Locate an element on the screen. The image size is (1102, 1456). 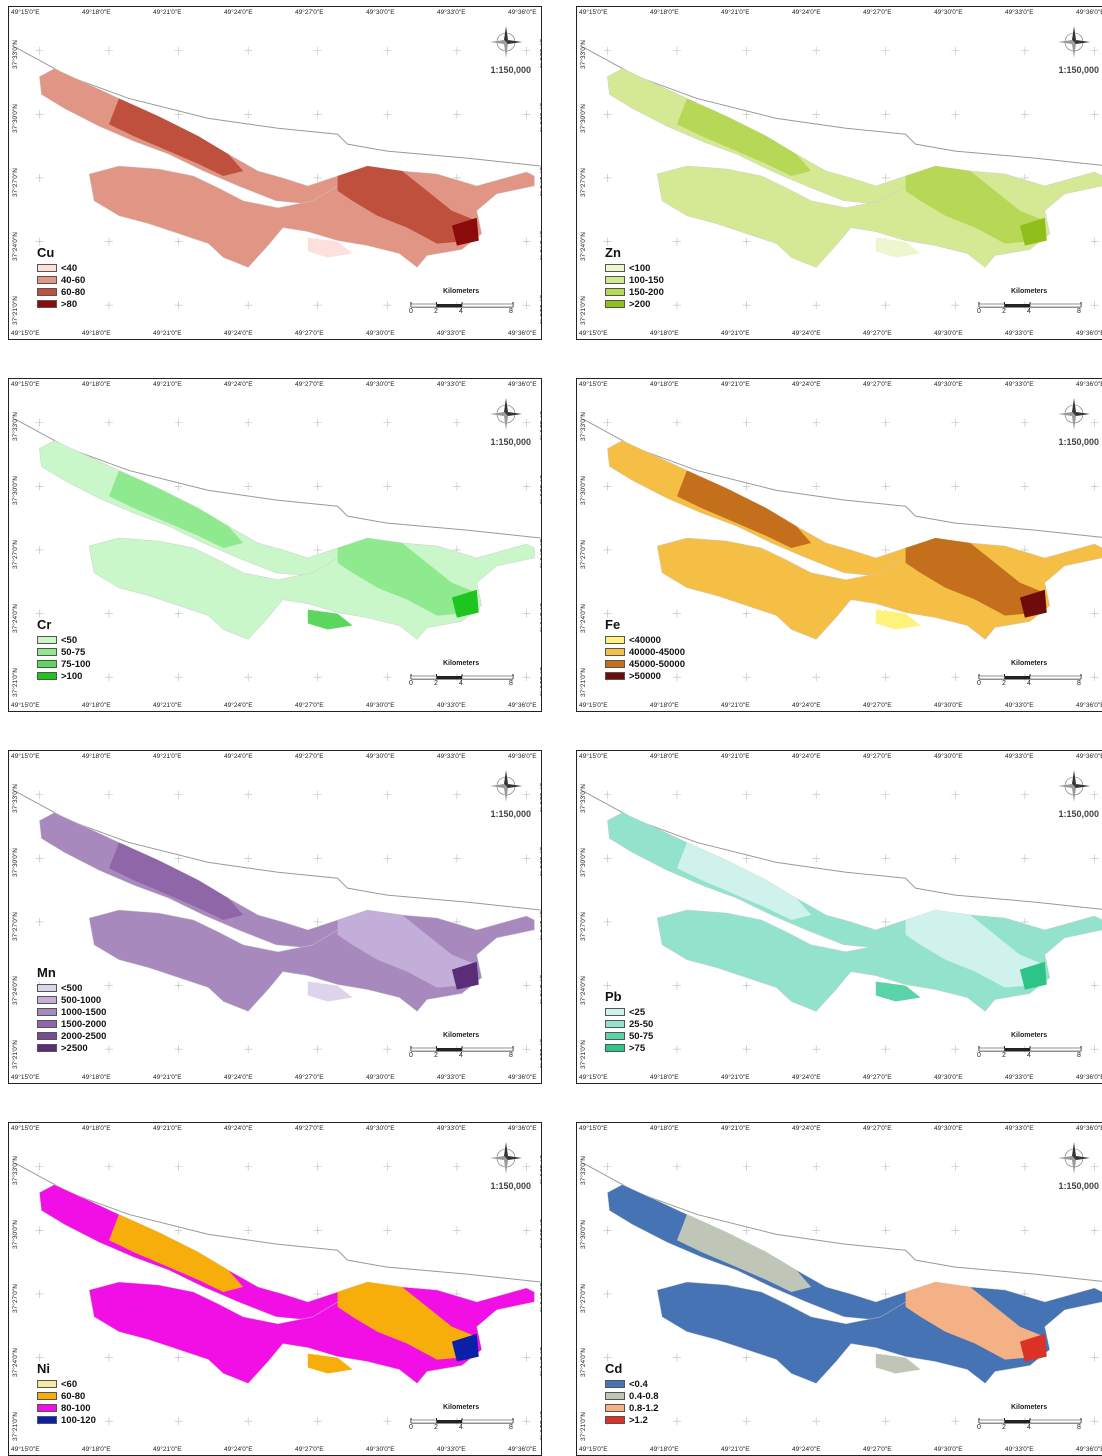
scale-ratio: 1:150,000 is located at coordinates (1078, 814).